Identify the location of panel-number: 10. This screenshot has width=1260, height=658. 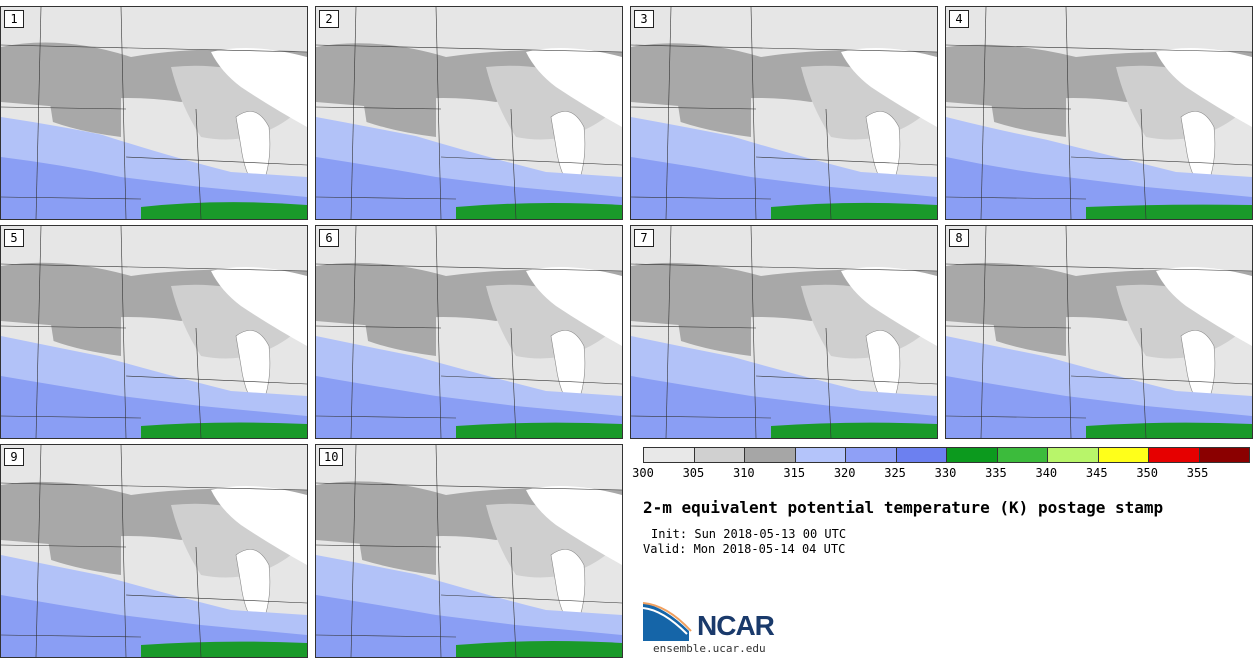
(331, 457).